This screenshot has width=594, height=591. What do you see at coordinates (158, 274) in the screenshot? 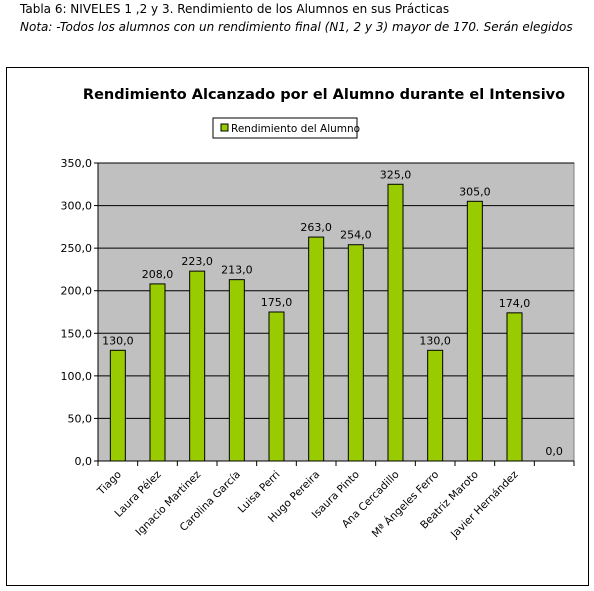
I see `data-label: 208,0` at bounding box center [158, 274].